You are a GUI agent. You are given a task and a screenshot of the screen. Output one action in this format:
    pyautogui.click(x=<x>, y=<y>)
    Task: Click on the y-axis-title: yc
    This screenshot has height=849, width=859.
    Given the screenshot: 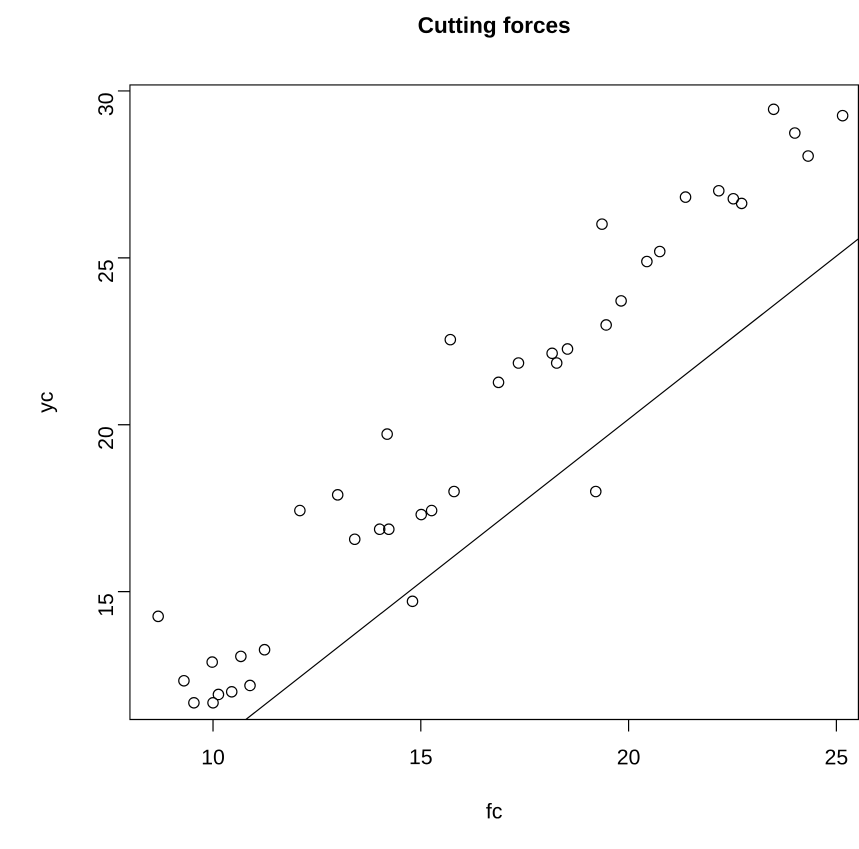 What is the action you would take?
    pyautogui.click(x=49, y=402)
    